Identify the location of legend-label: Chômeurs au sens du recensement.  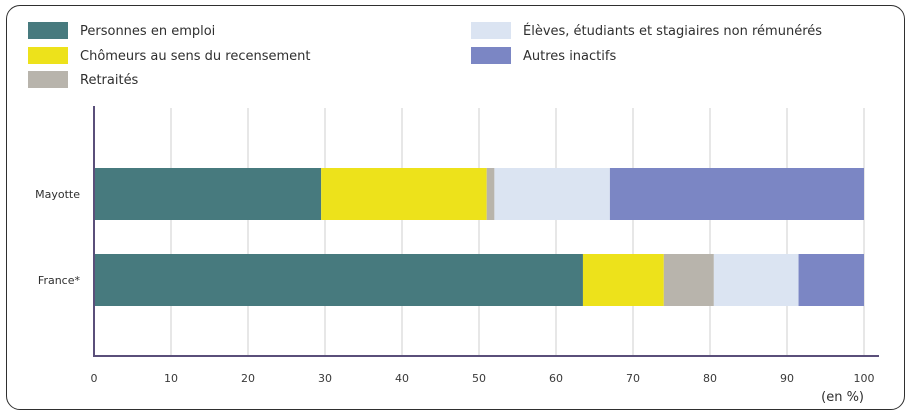
(195, 56).